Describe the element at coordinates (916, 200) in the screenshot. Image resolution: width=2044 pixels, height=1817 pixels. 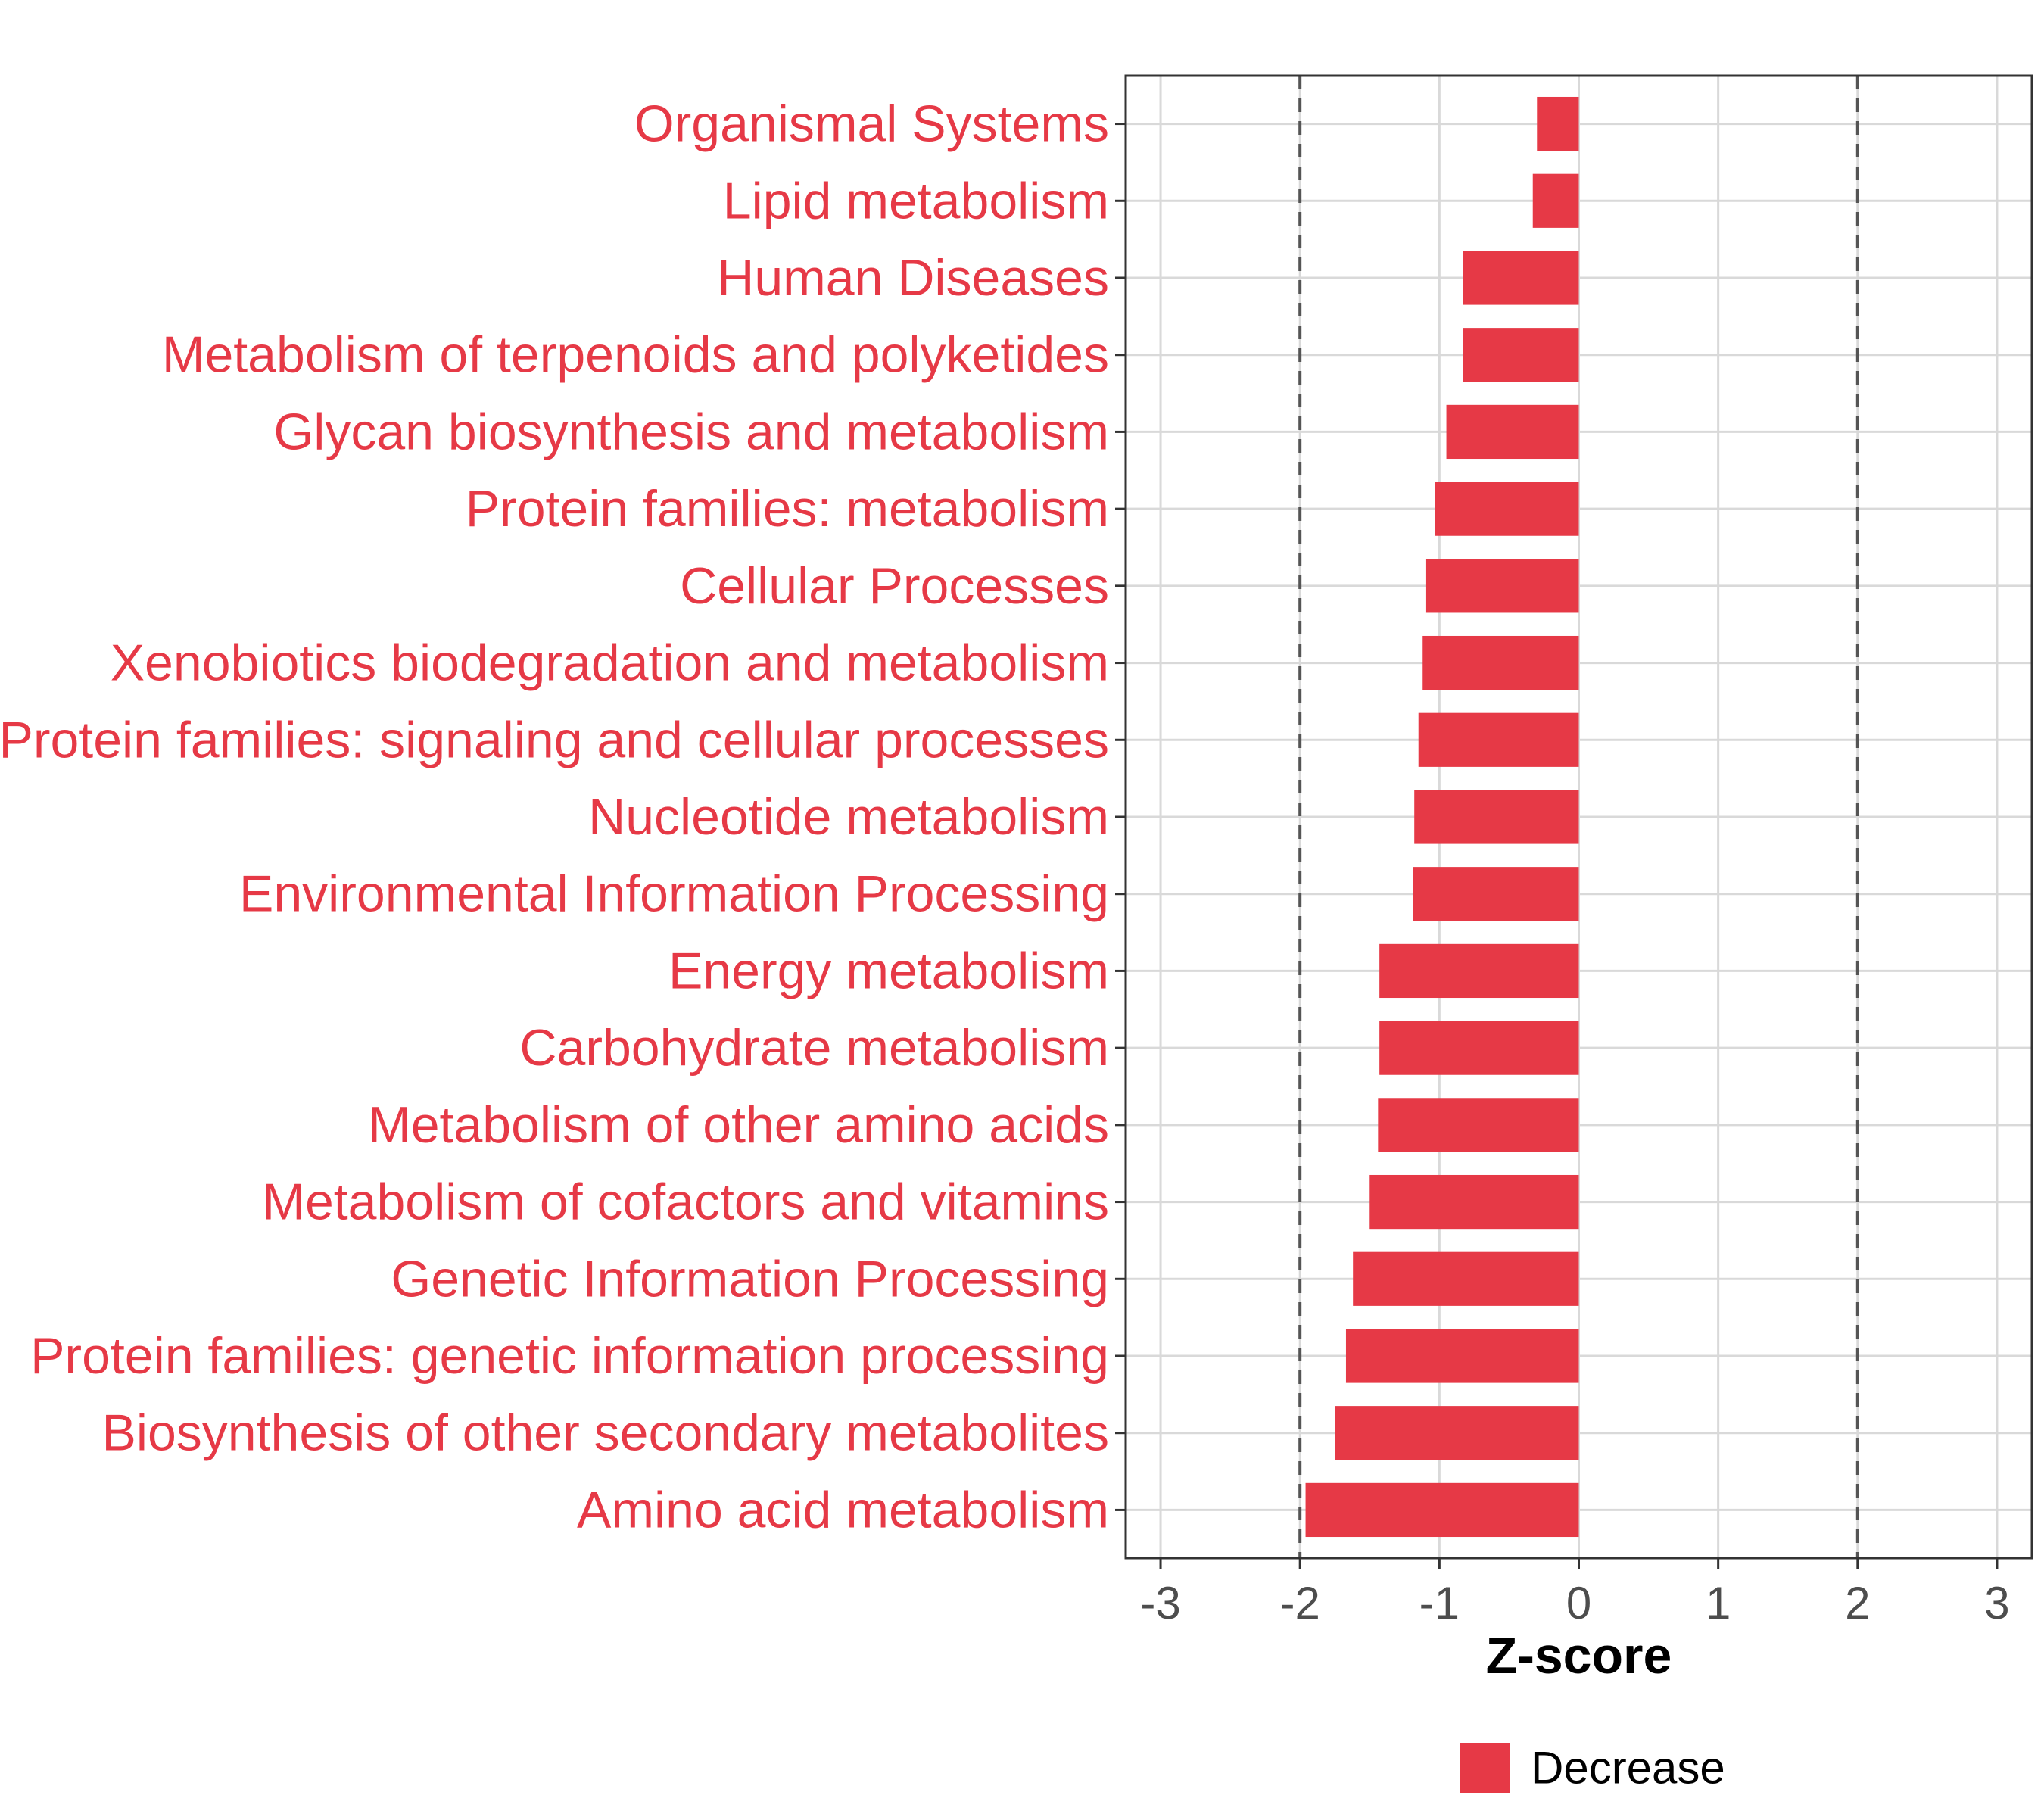
I see `category-label: Lipid metabolism` at that location.